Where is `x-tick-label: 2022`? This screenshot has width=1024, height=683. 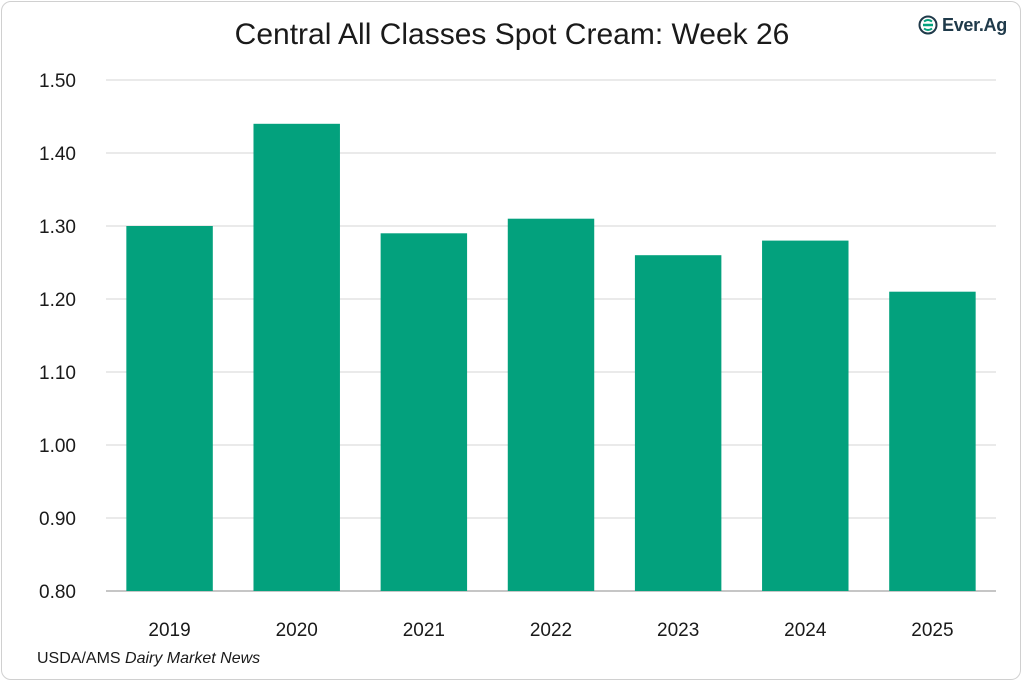 x-tick-label: 2022 is located at coordinates (551, 630).